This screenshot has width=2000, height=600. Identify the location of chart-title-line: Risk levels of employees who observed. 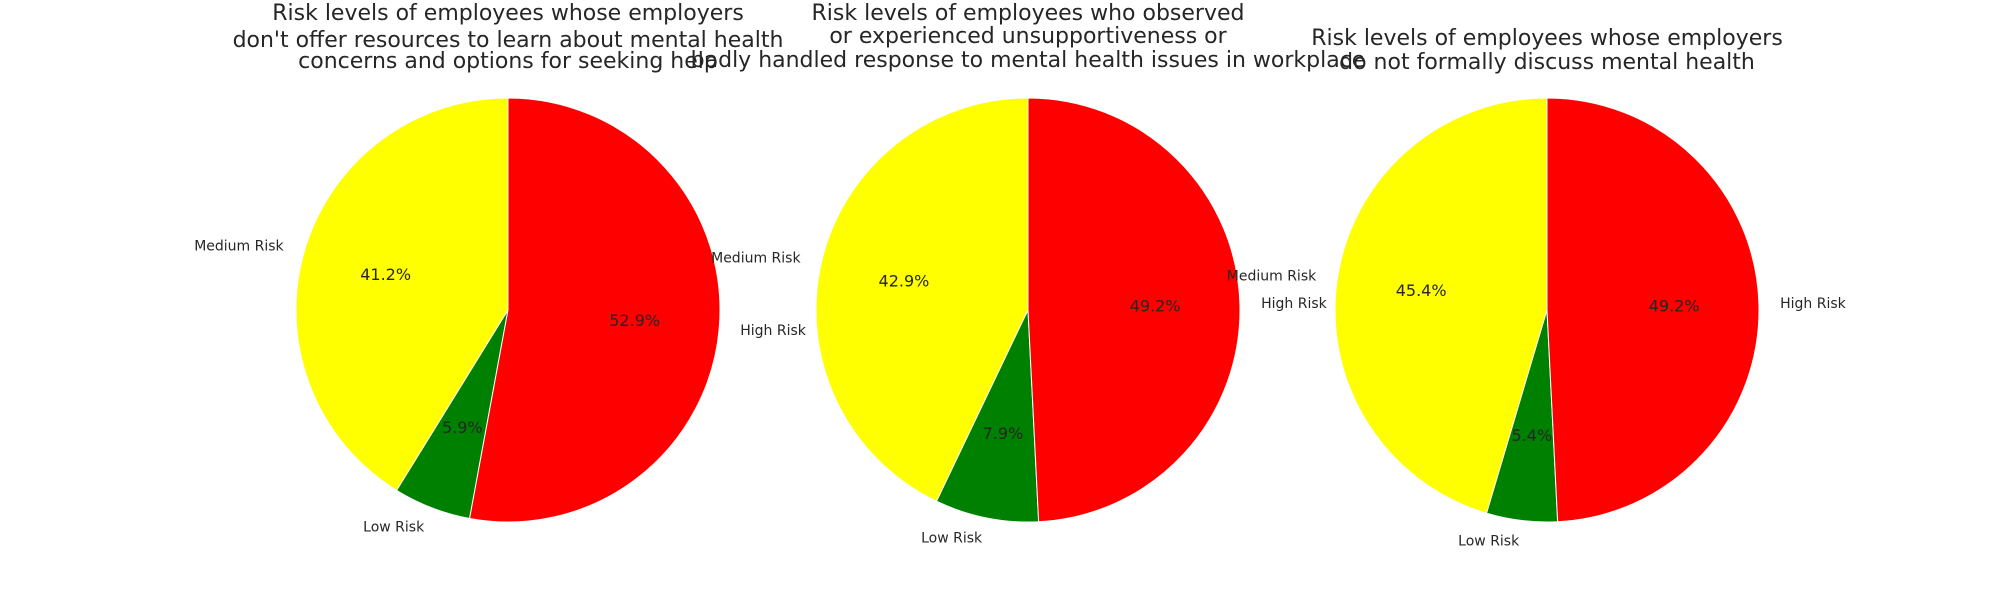
(1028, 13).